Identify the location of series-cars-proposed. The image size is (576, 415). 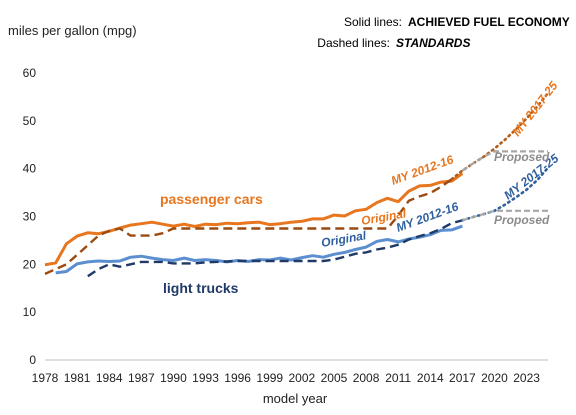
(504, 161).